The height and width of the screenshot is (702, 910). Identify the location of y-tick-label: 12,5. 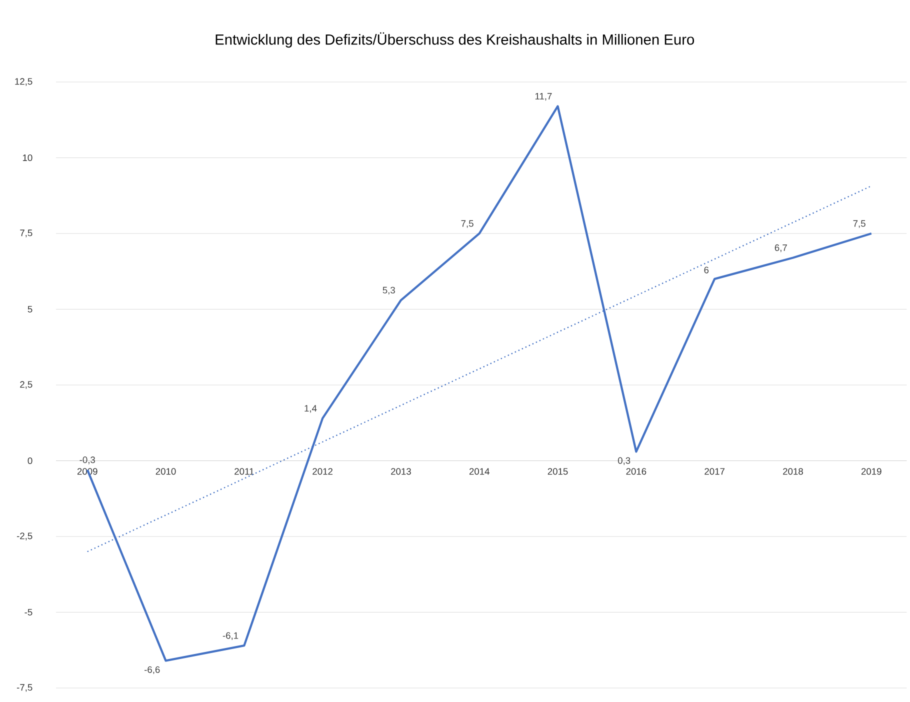
(23, 82).